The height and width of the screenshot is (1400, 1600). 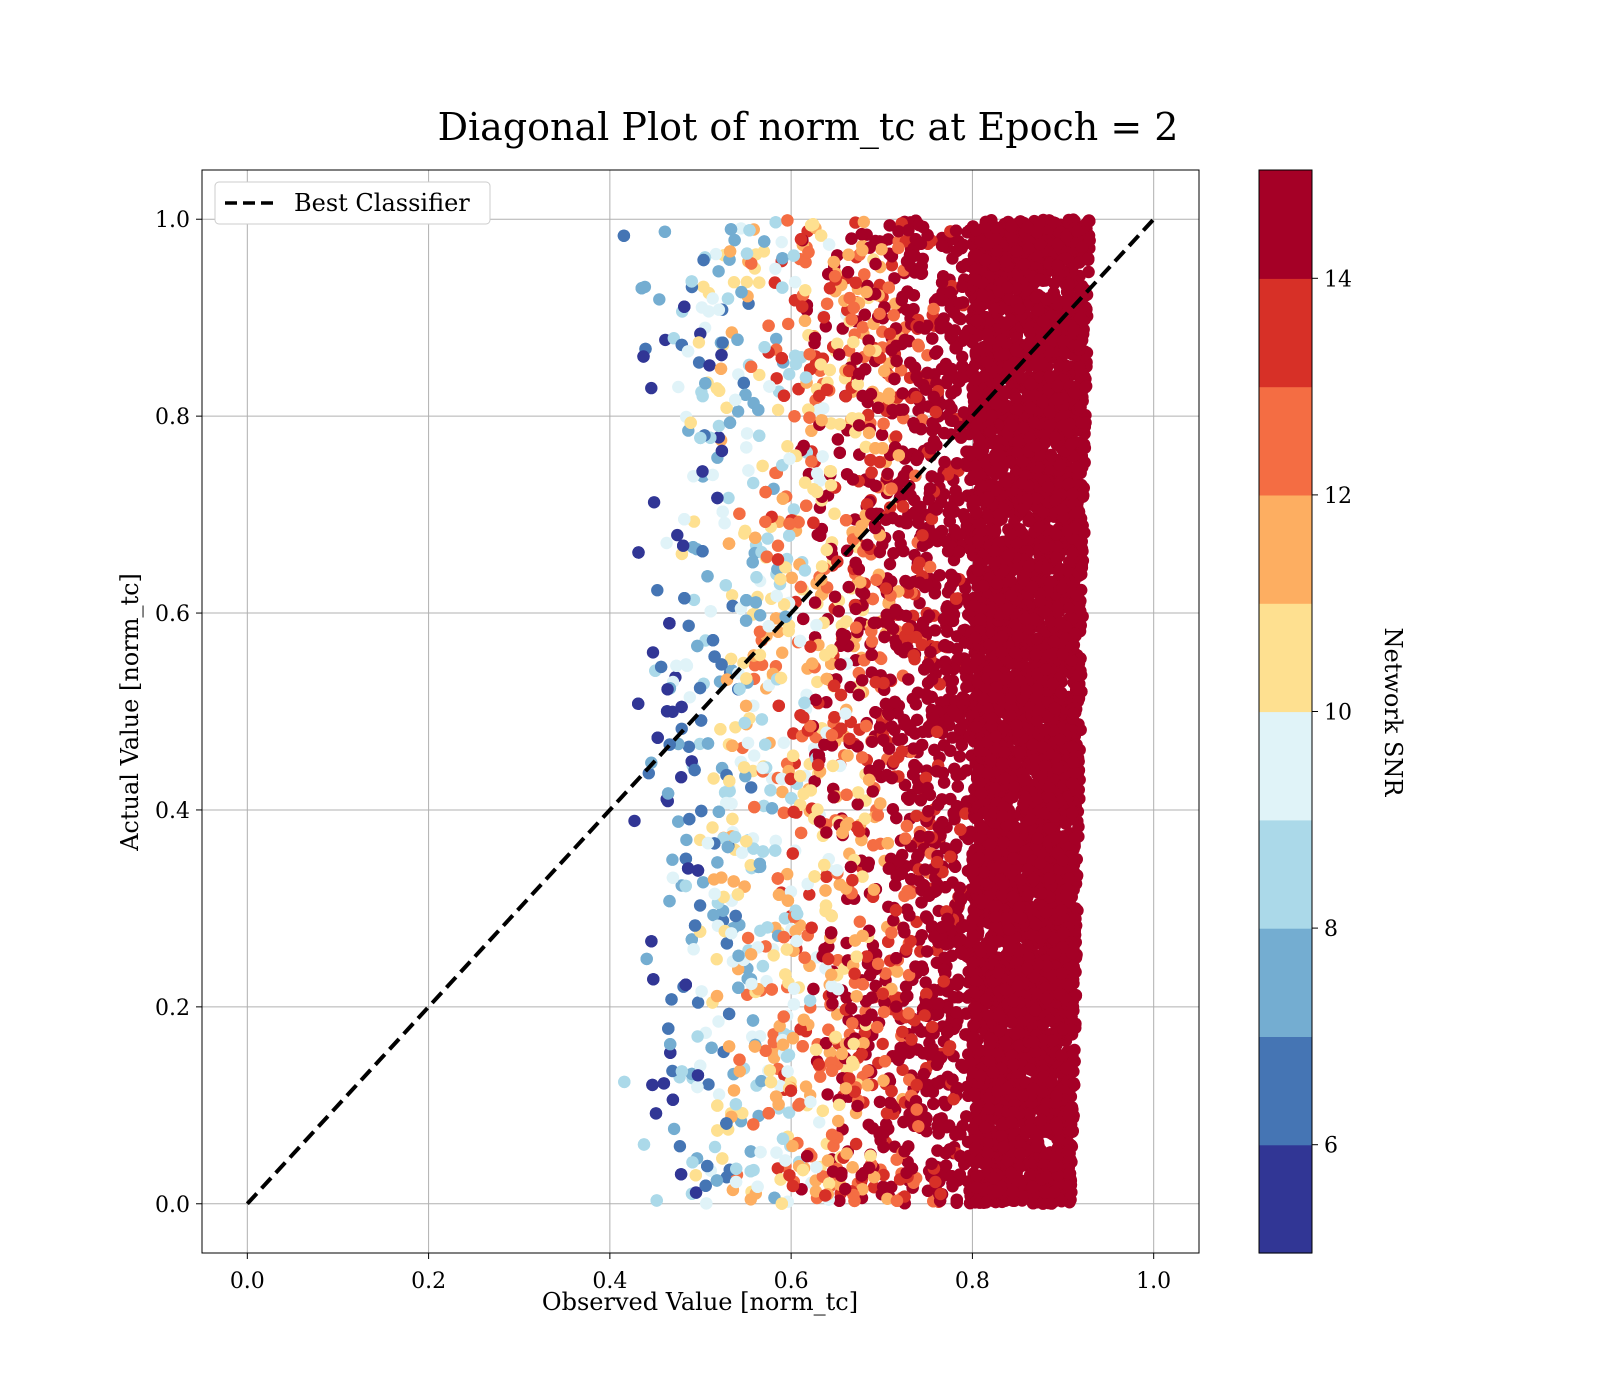 What do you see at coordinates (808, 127) in the screenshot?
I see `chart-title: Diagonal Plot of norm_tc at Epoch = 2` at bounding box center [808, 127].